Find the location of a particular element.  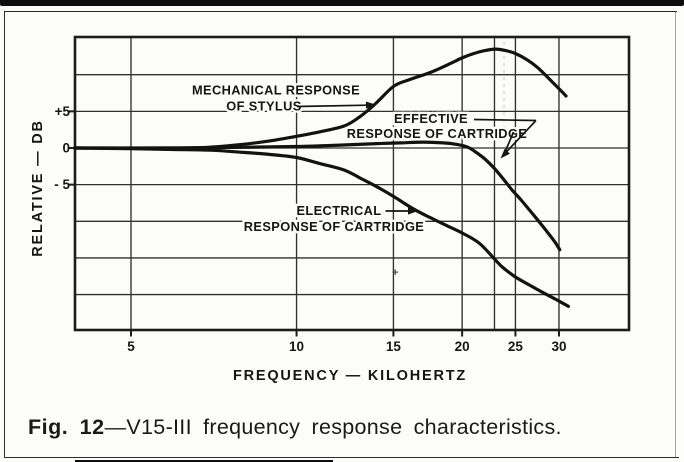

x-tick-label: 30 is located at coordinates (558, 346).